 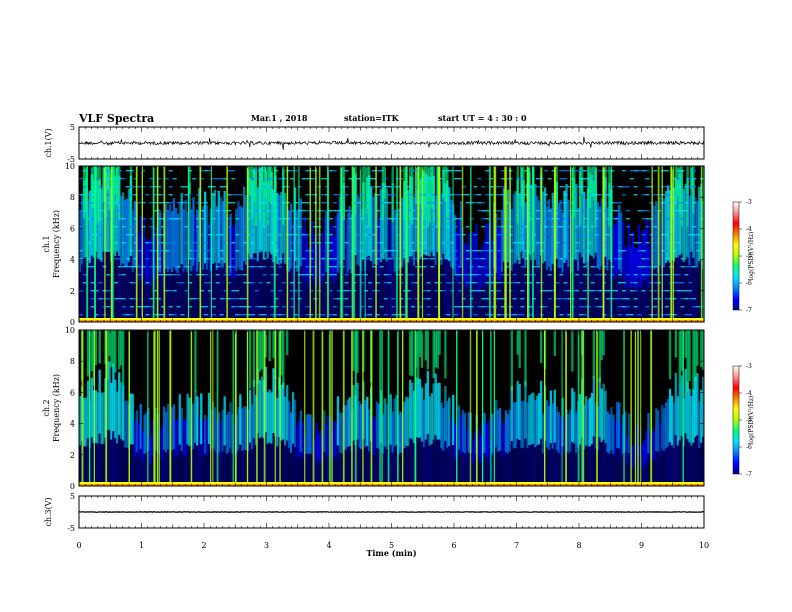 I want to click on x-tick-label: 1, so click(x=141, y=545).